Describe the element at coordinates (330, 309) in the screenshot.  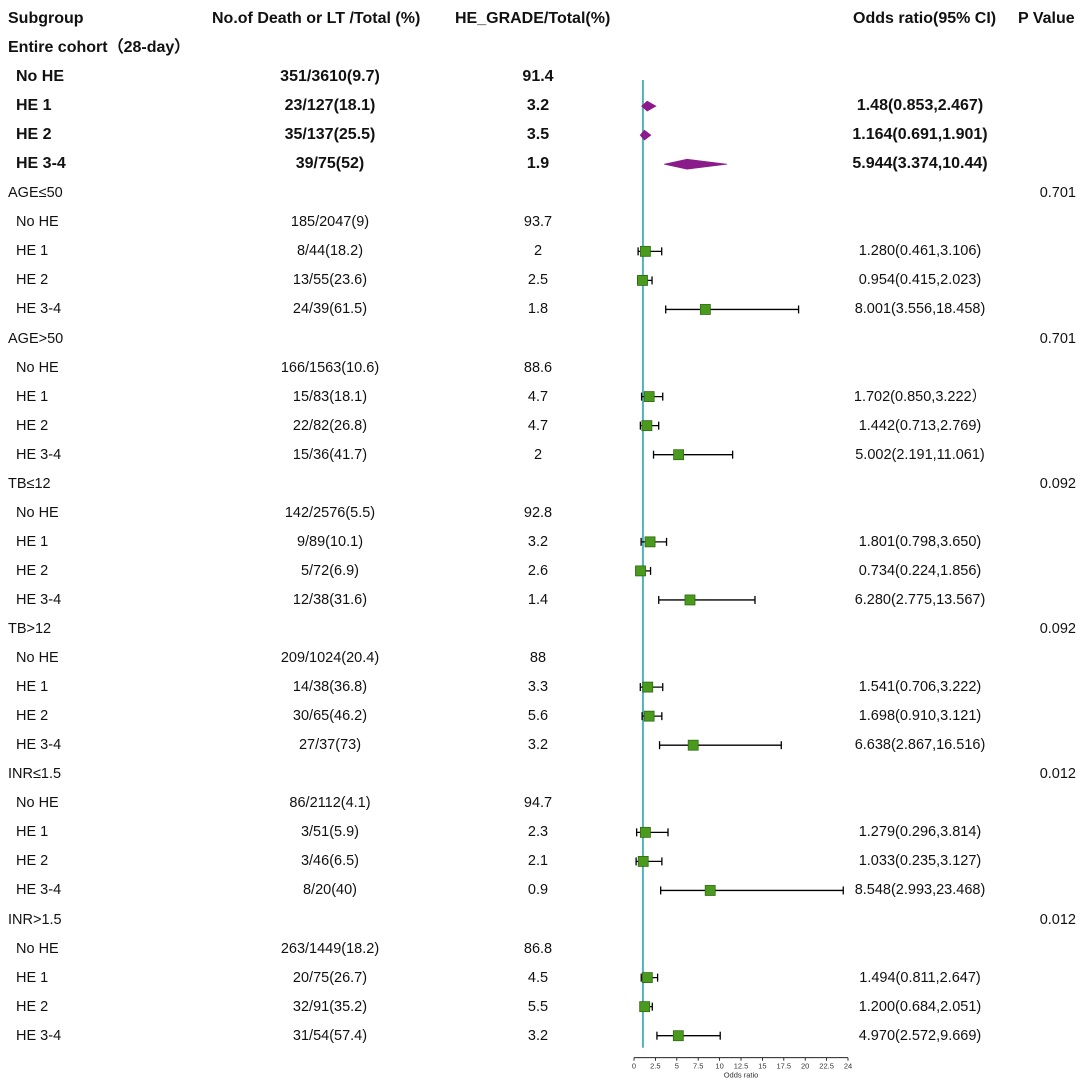
I see `death-count: 24/39(61.5)` at that location.